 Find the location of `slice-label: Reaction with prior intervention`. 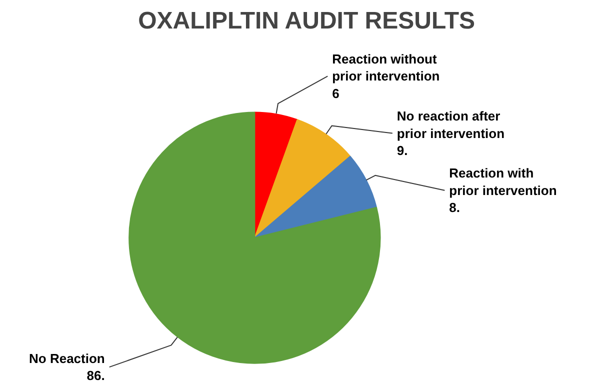

slice-label: Reaction with prior intervention is located at coordinates (503, 182).